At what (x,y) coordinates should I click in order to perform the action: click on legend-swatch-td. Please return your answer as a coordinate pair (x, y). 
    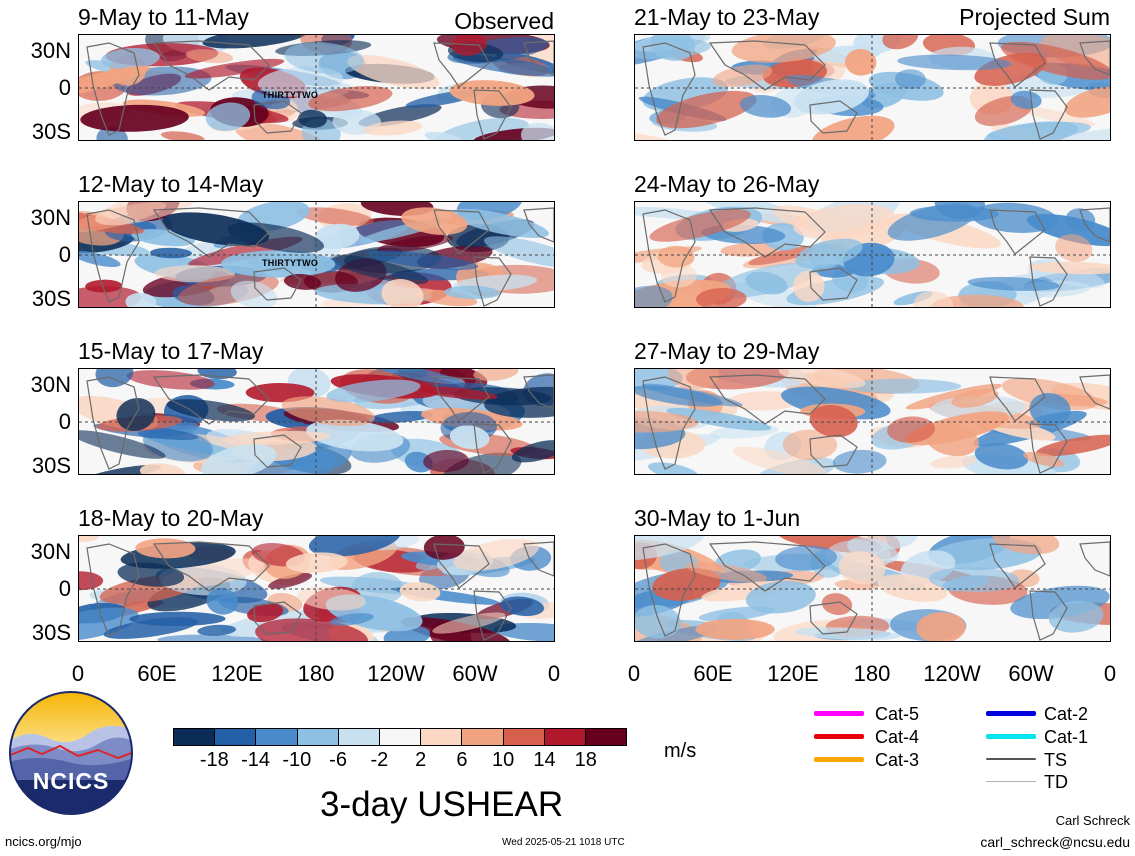
    Looking at the image, I should click on (1011, 781).